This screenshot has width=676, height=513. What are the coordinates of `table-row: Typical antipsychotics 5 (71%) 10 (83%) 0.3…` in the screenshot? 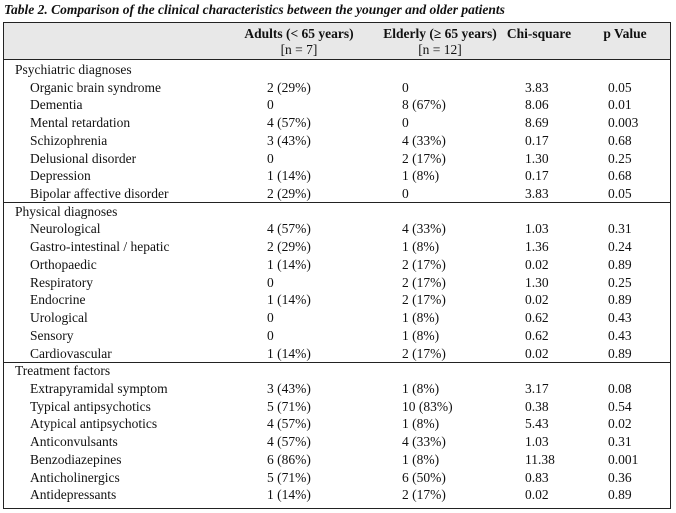 It's located at (337, 407).